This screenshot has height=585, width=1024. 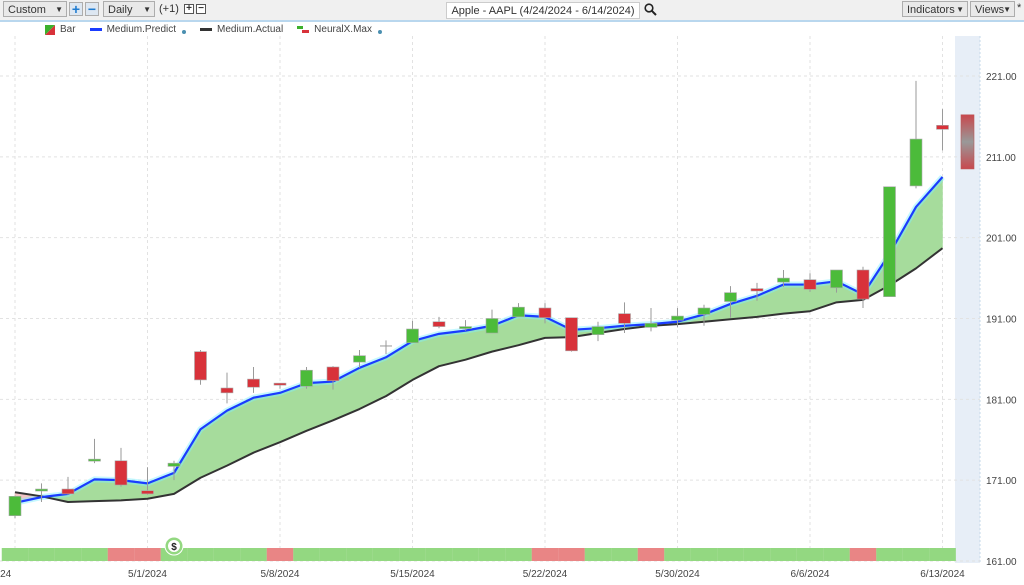 I want to click on bar-icon, so click(x=50, y=29).